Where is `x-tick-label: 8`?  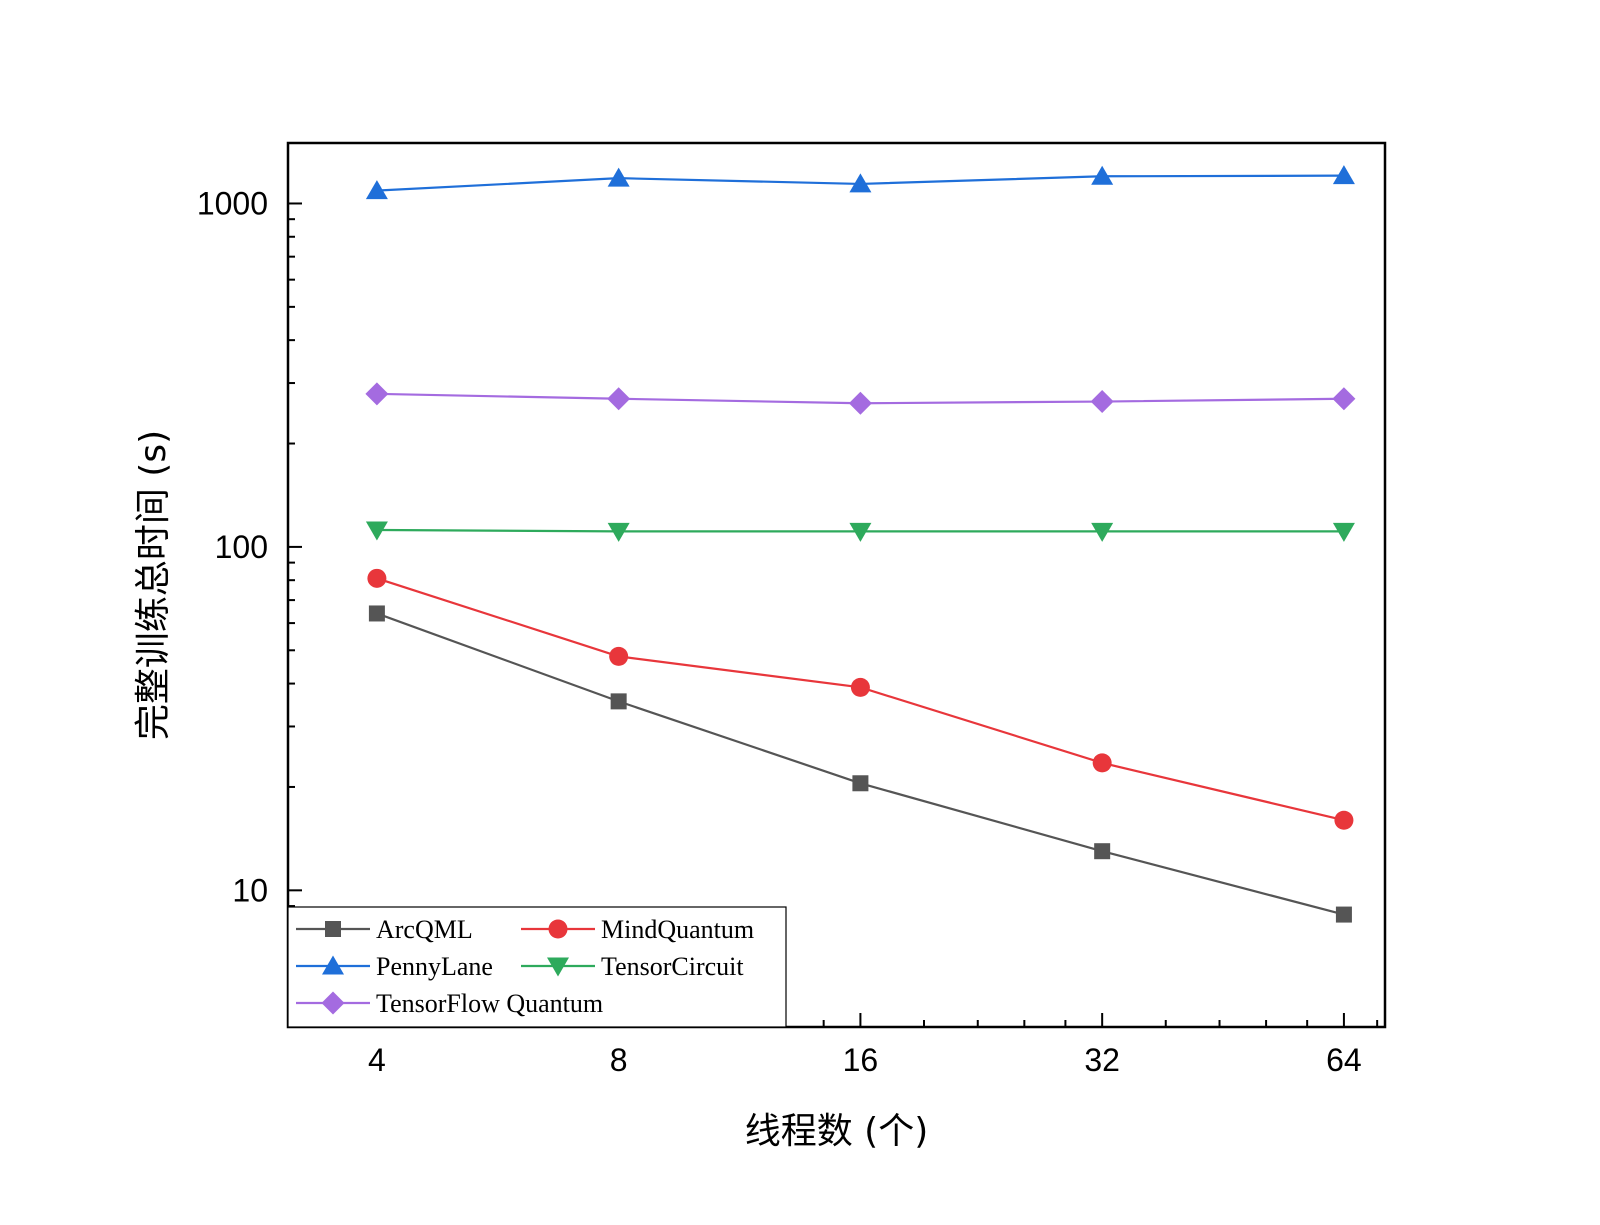
x-tick-label: 8 is located at coordinates (619, 1060).